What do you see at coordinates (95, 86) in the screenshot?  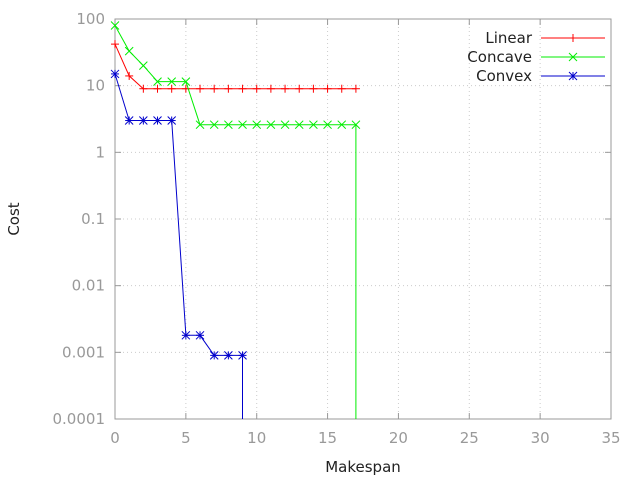 I see `y-tick-label: 10` at bounding box center [95, 86].